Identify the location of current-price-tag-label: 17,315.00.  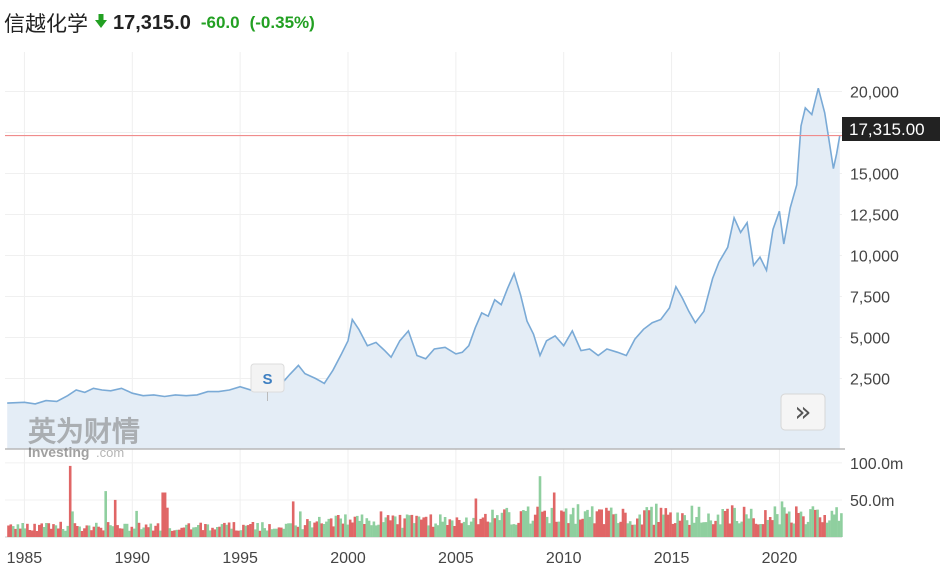
(887, 129).